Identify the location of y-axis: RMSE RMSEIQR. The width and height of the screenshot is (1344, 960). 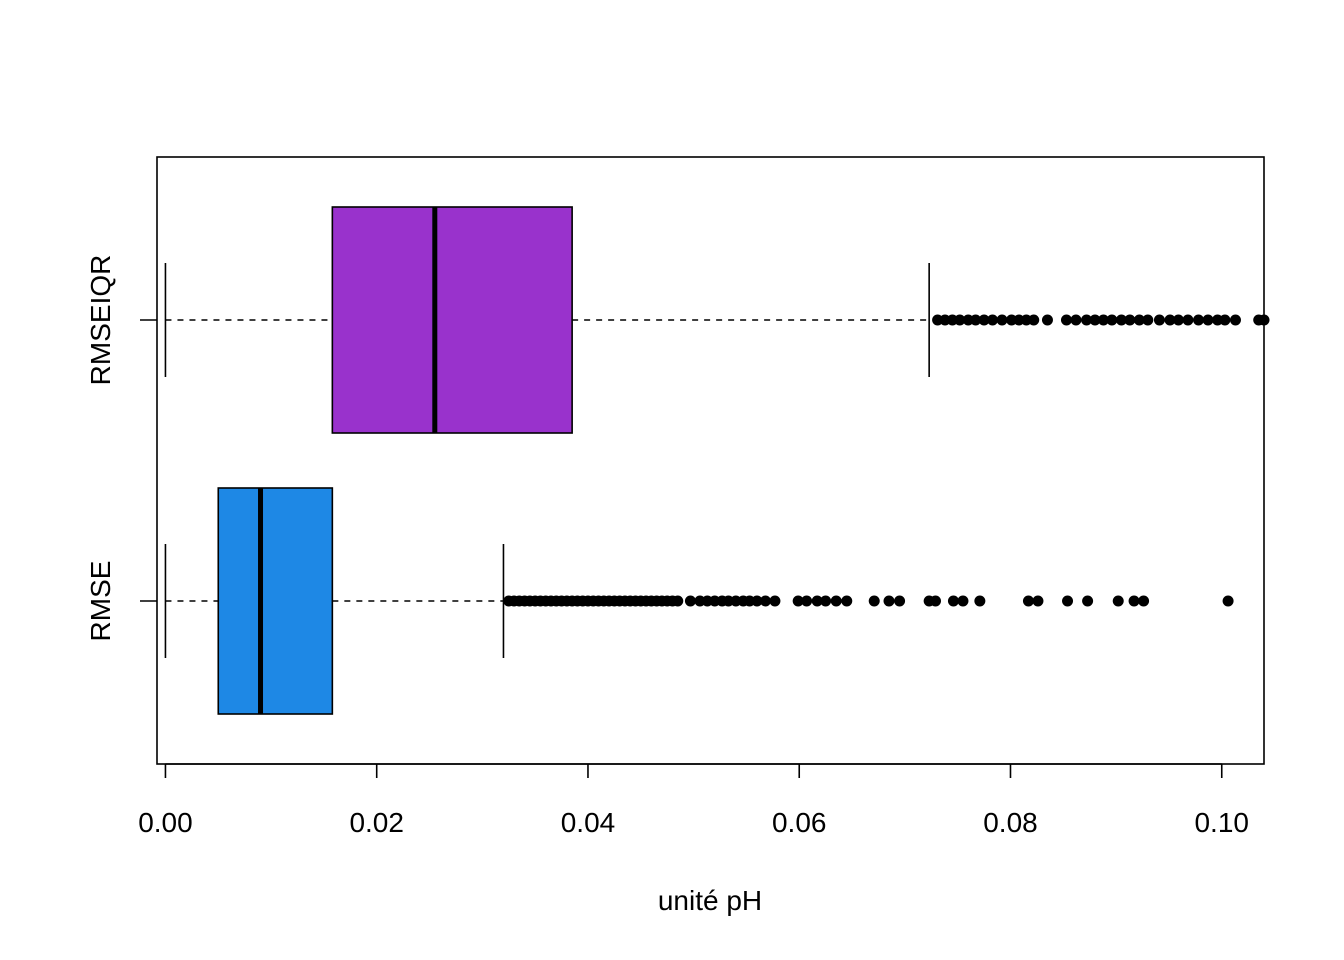
(121, 448).